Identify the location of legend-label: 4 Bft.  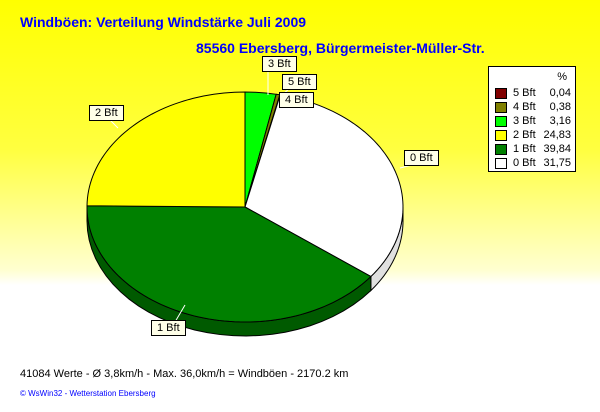
(524, 107).